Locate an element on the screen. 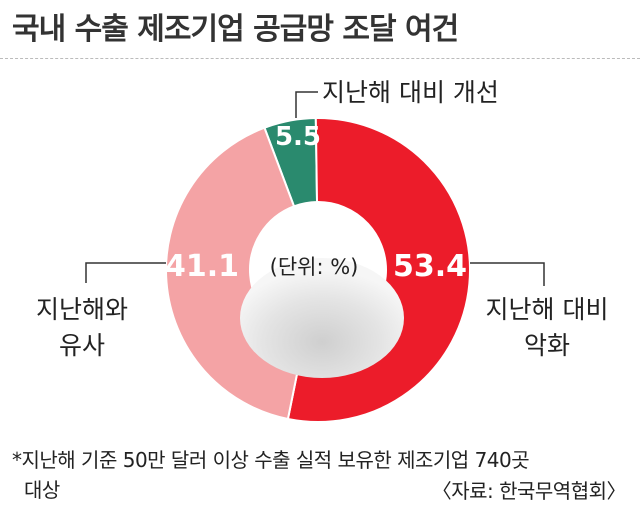 This screenshot has height=521, width=640. label-similar-line1: 지난해와 is located at coordinates (82, 309).